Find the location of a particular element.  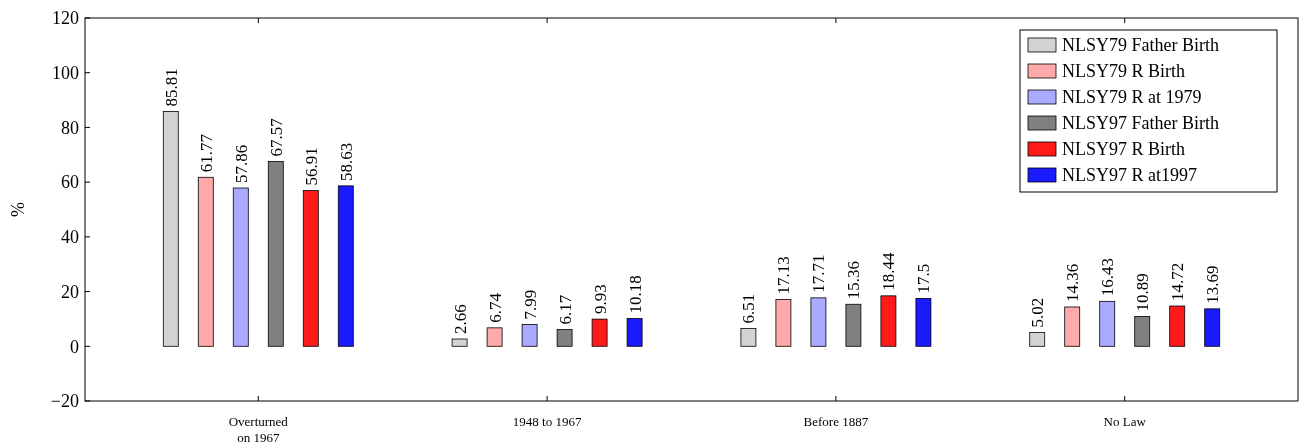

y-tick-label: 120 is located at coordinates (65, 18).